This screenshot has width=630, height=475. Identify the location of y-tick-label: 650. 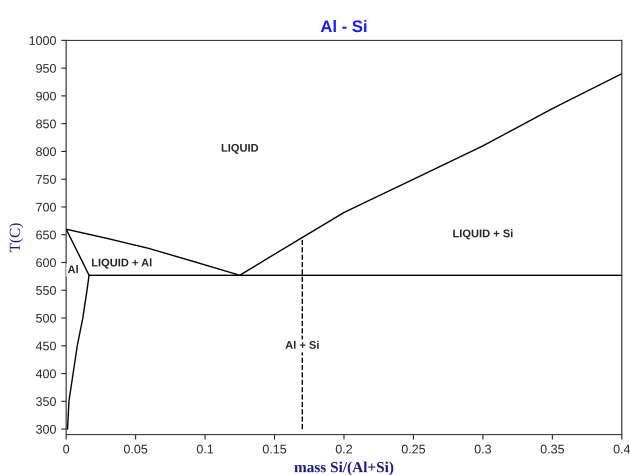
(46, 235).